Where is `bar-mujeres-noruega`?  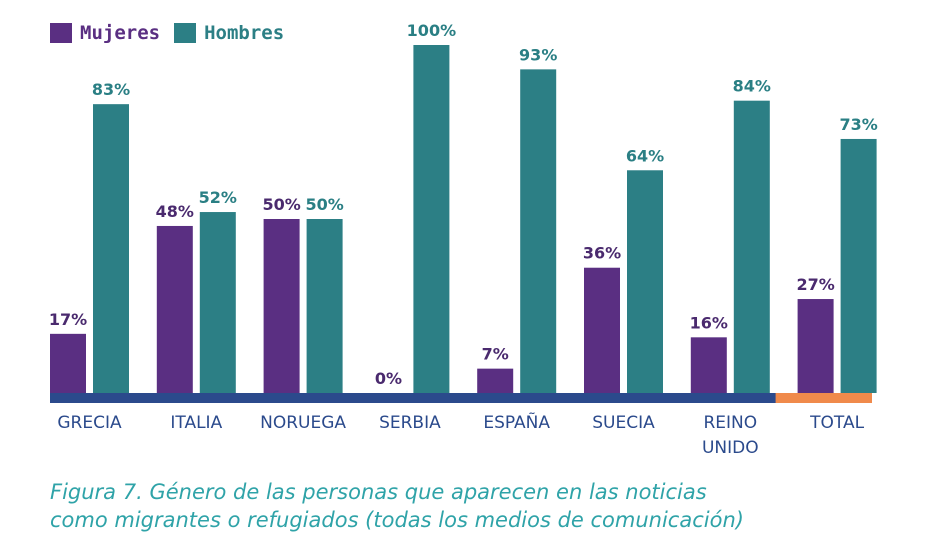
bar-mujeres-noruega is located at coordinates (281, 306).